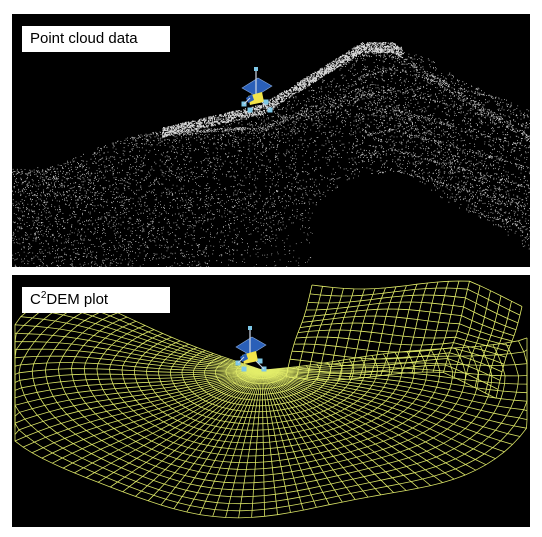  Describe the element at coordinates (43, 295) in the screenshot. I see `dem-label-superscript: 2` at that location.